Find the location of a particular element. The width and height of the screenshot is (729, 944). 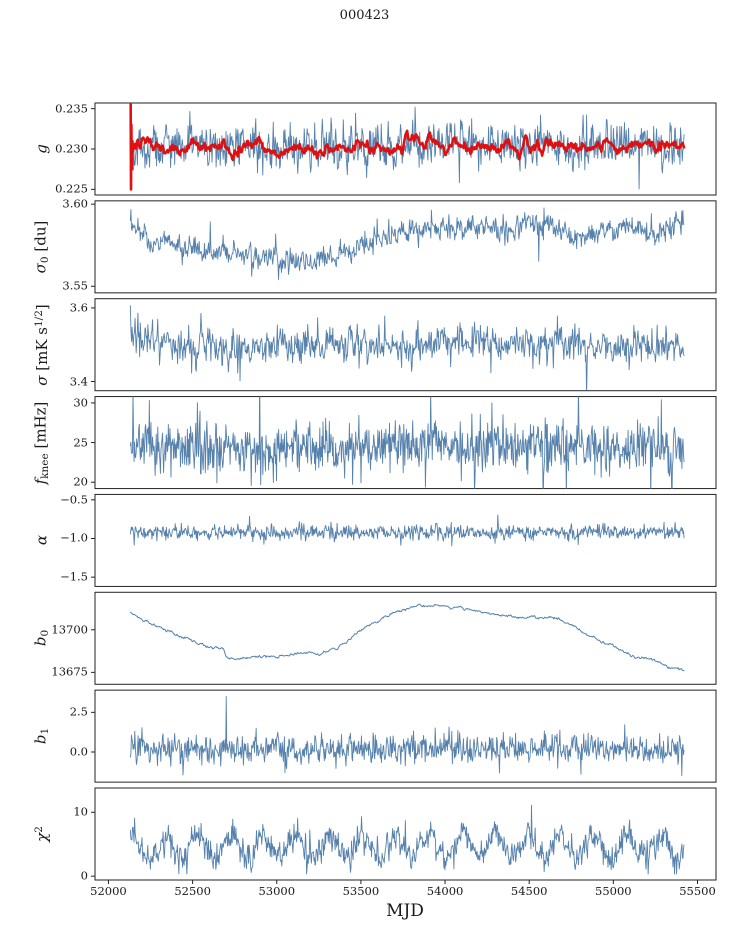

x-axis-label: MJD is located at coordinates (405, 911).